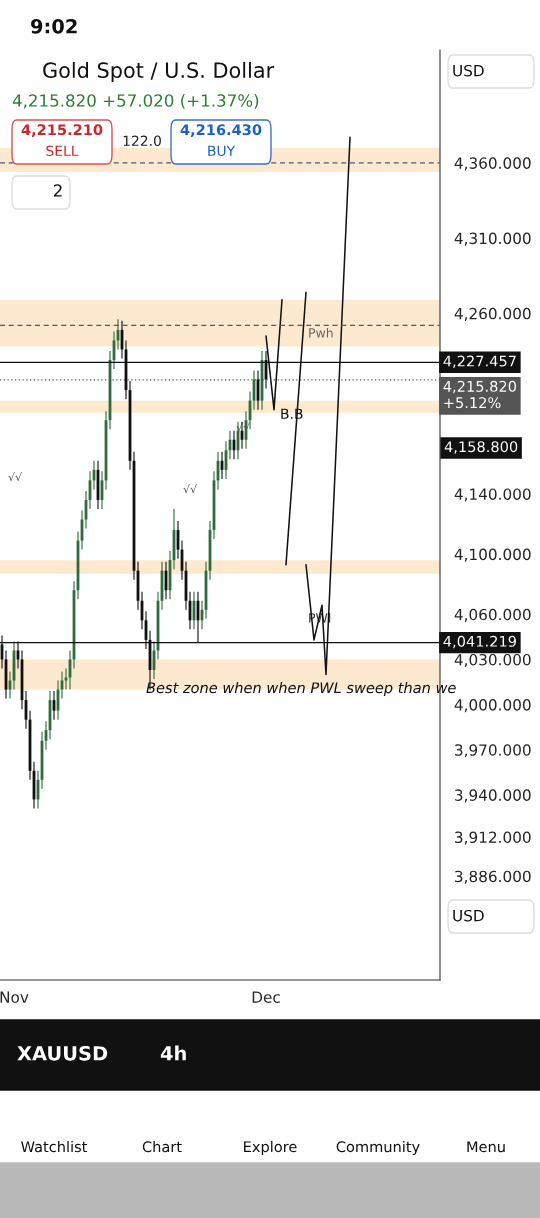  Describe the element at coordinates (301, 689) in the screenshot. I see `annotation: Best zone when when PWL sweep than we` at that location.